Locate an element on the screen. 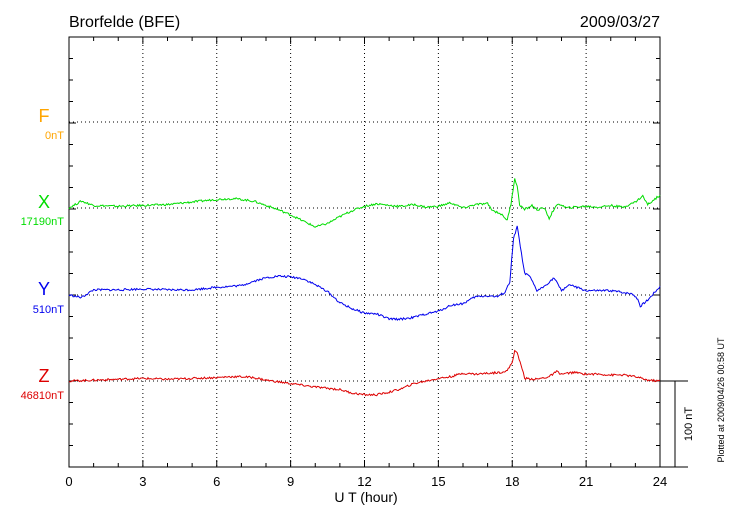  x-tick-labels: 0 3 6 9 12 15 18 21 24 is located at coordinates (366, 481).